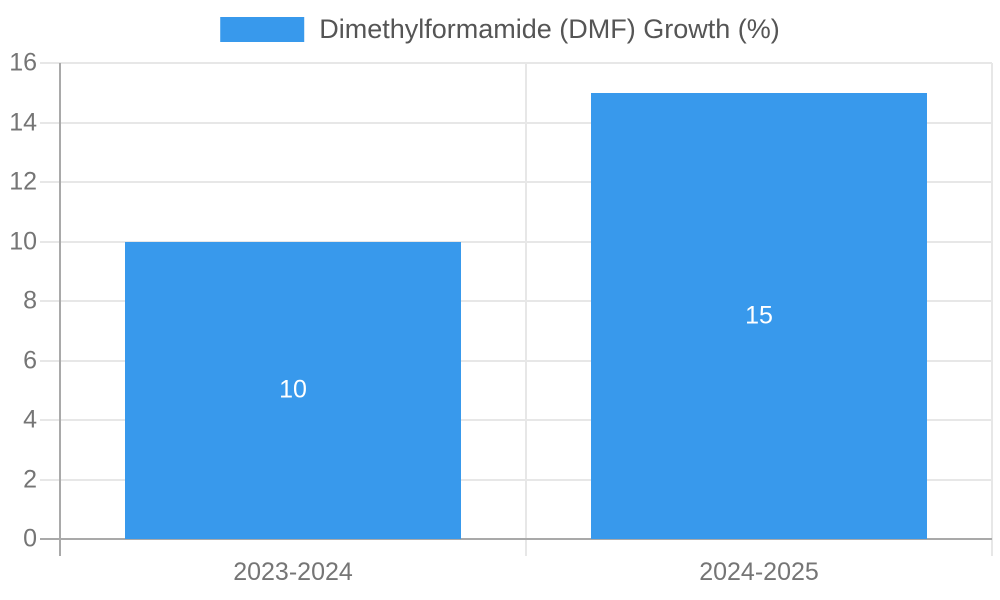  I want to click on y-tick-label: 2, so click(30, 479).